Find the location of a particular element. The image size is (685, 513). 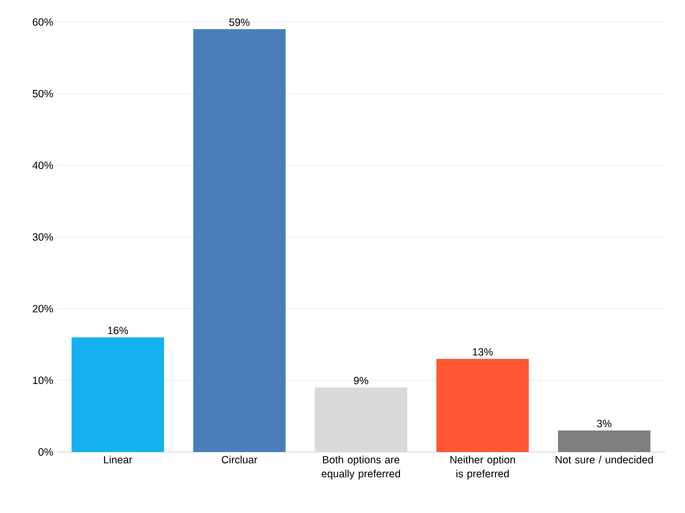

data-label: 13% is located at coordinates (482, 352).